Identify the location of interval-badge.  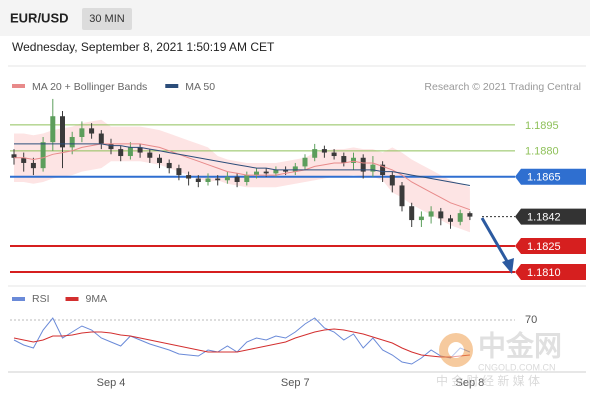
(107, 19).